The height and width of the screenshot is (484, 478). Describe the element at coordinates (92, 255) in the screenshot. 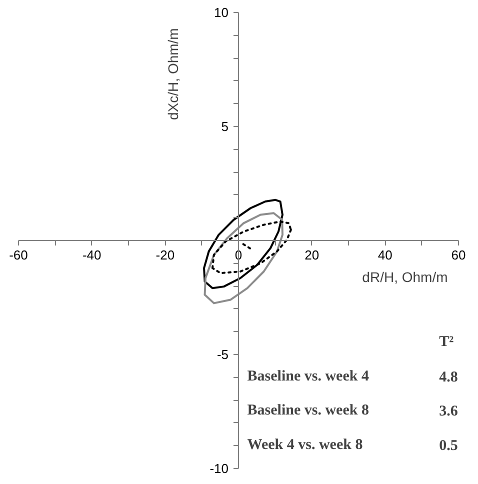

I see `x-tick-label: -40` at that location.